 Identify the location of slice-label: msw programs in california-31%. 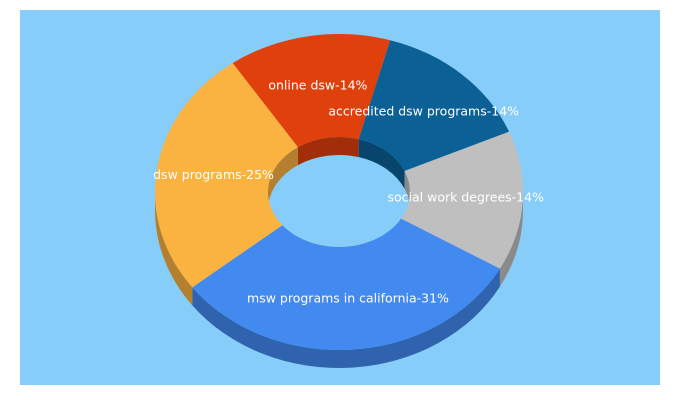
(348, 298).